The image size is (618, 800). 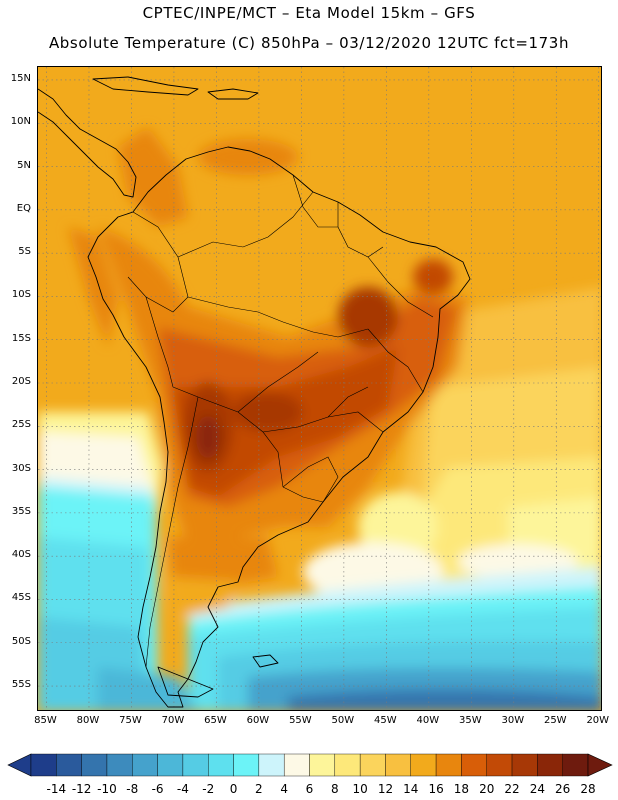 I want to click on color-scale-label: -4, so click(x=182, y=789).